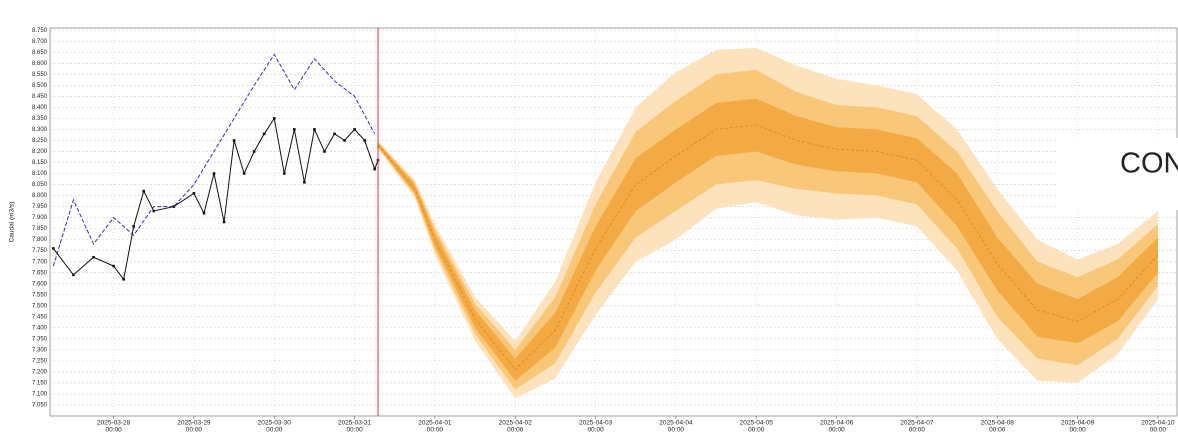  What do you see at coordinates (1078, 423) in the screenshot?
I see `x-tick-label: 2025-04-09` at bounding box center [1078, 423].